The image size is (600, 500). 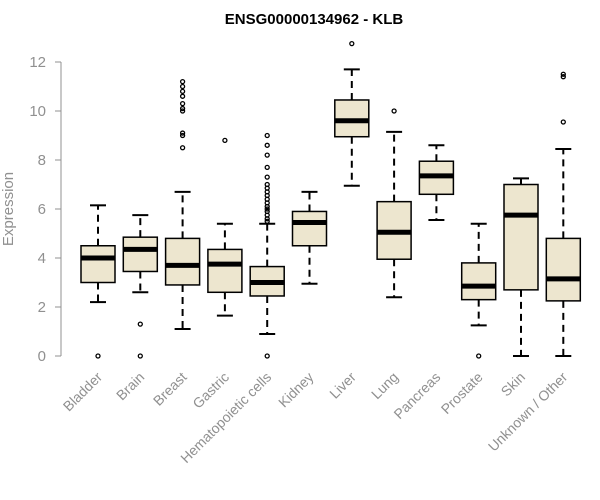 I want to click on x-category-label: Prostate, so click(x=462, y=393).